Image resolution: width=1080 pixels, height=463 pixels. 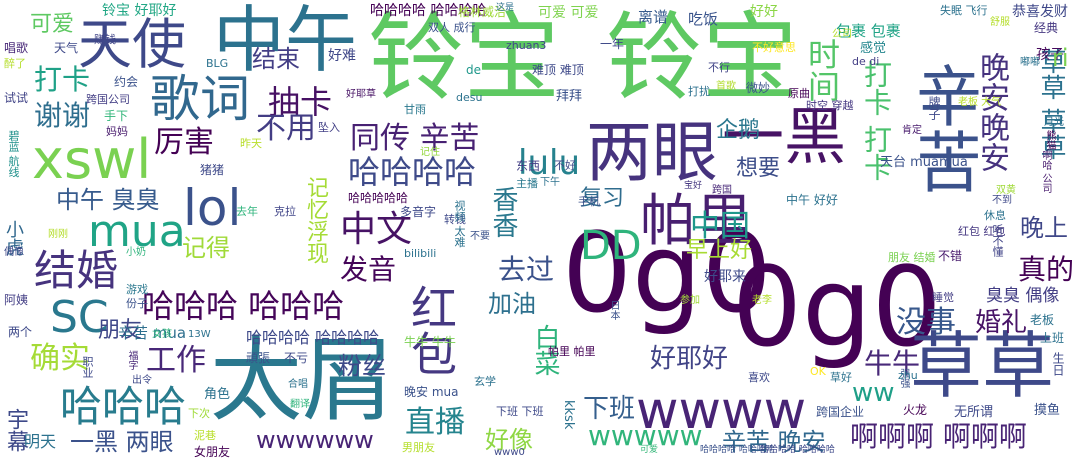 I want to click on word: 妈妈, so click(x=117, y=131).